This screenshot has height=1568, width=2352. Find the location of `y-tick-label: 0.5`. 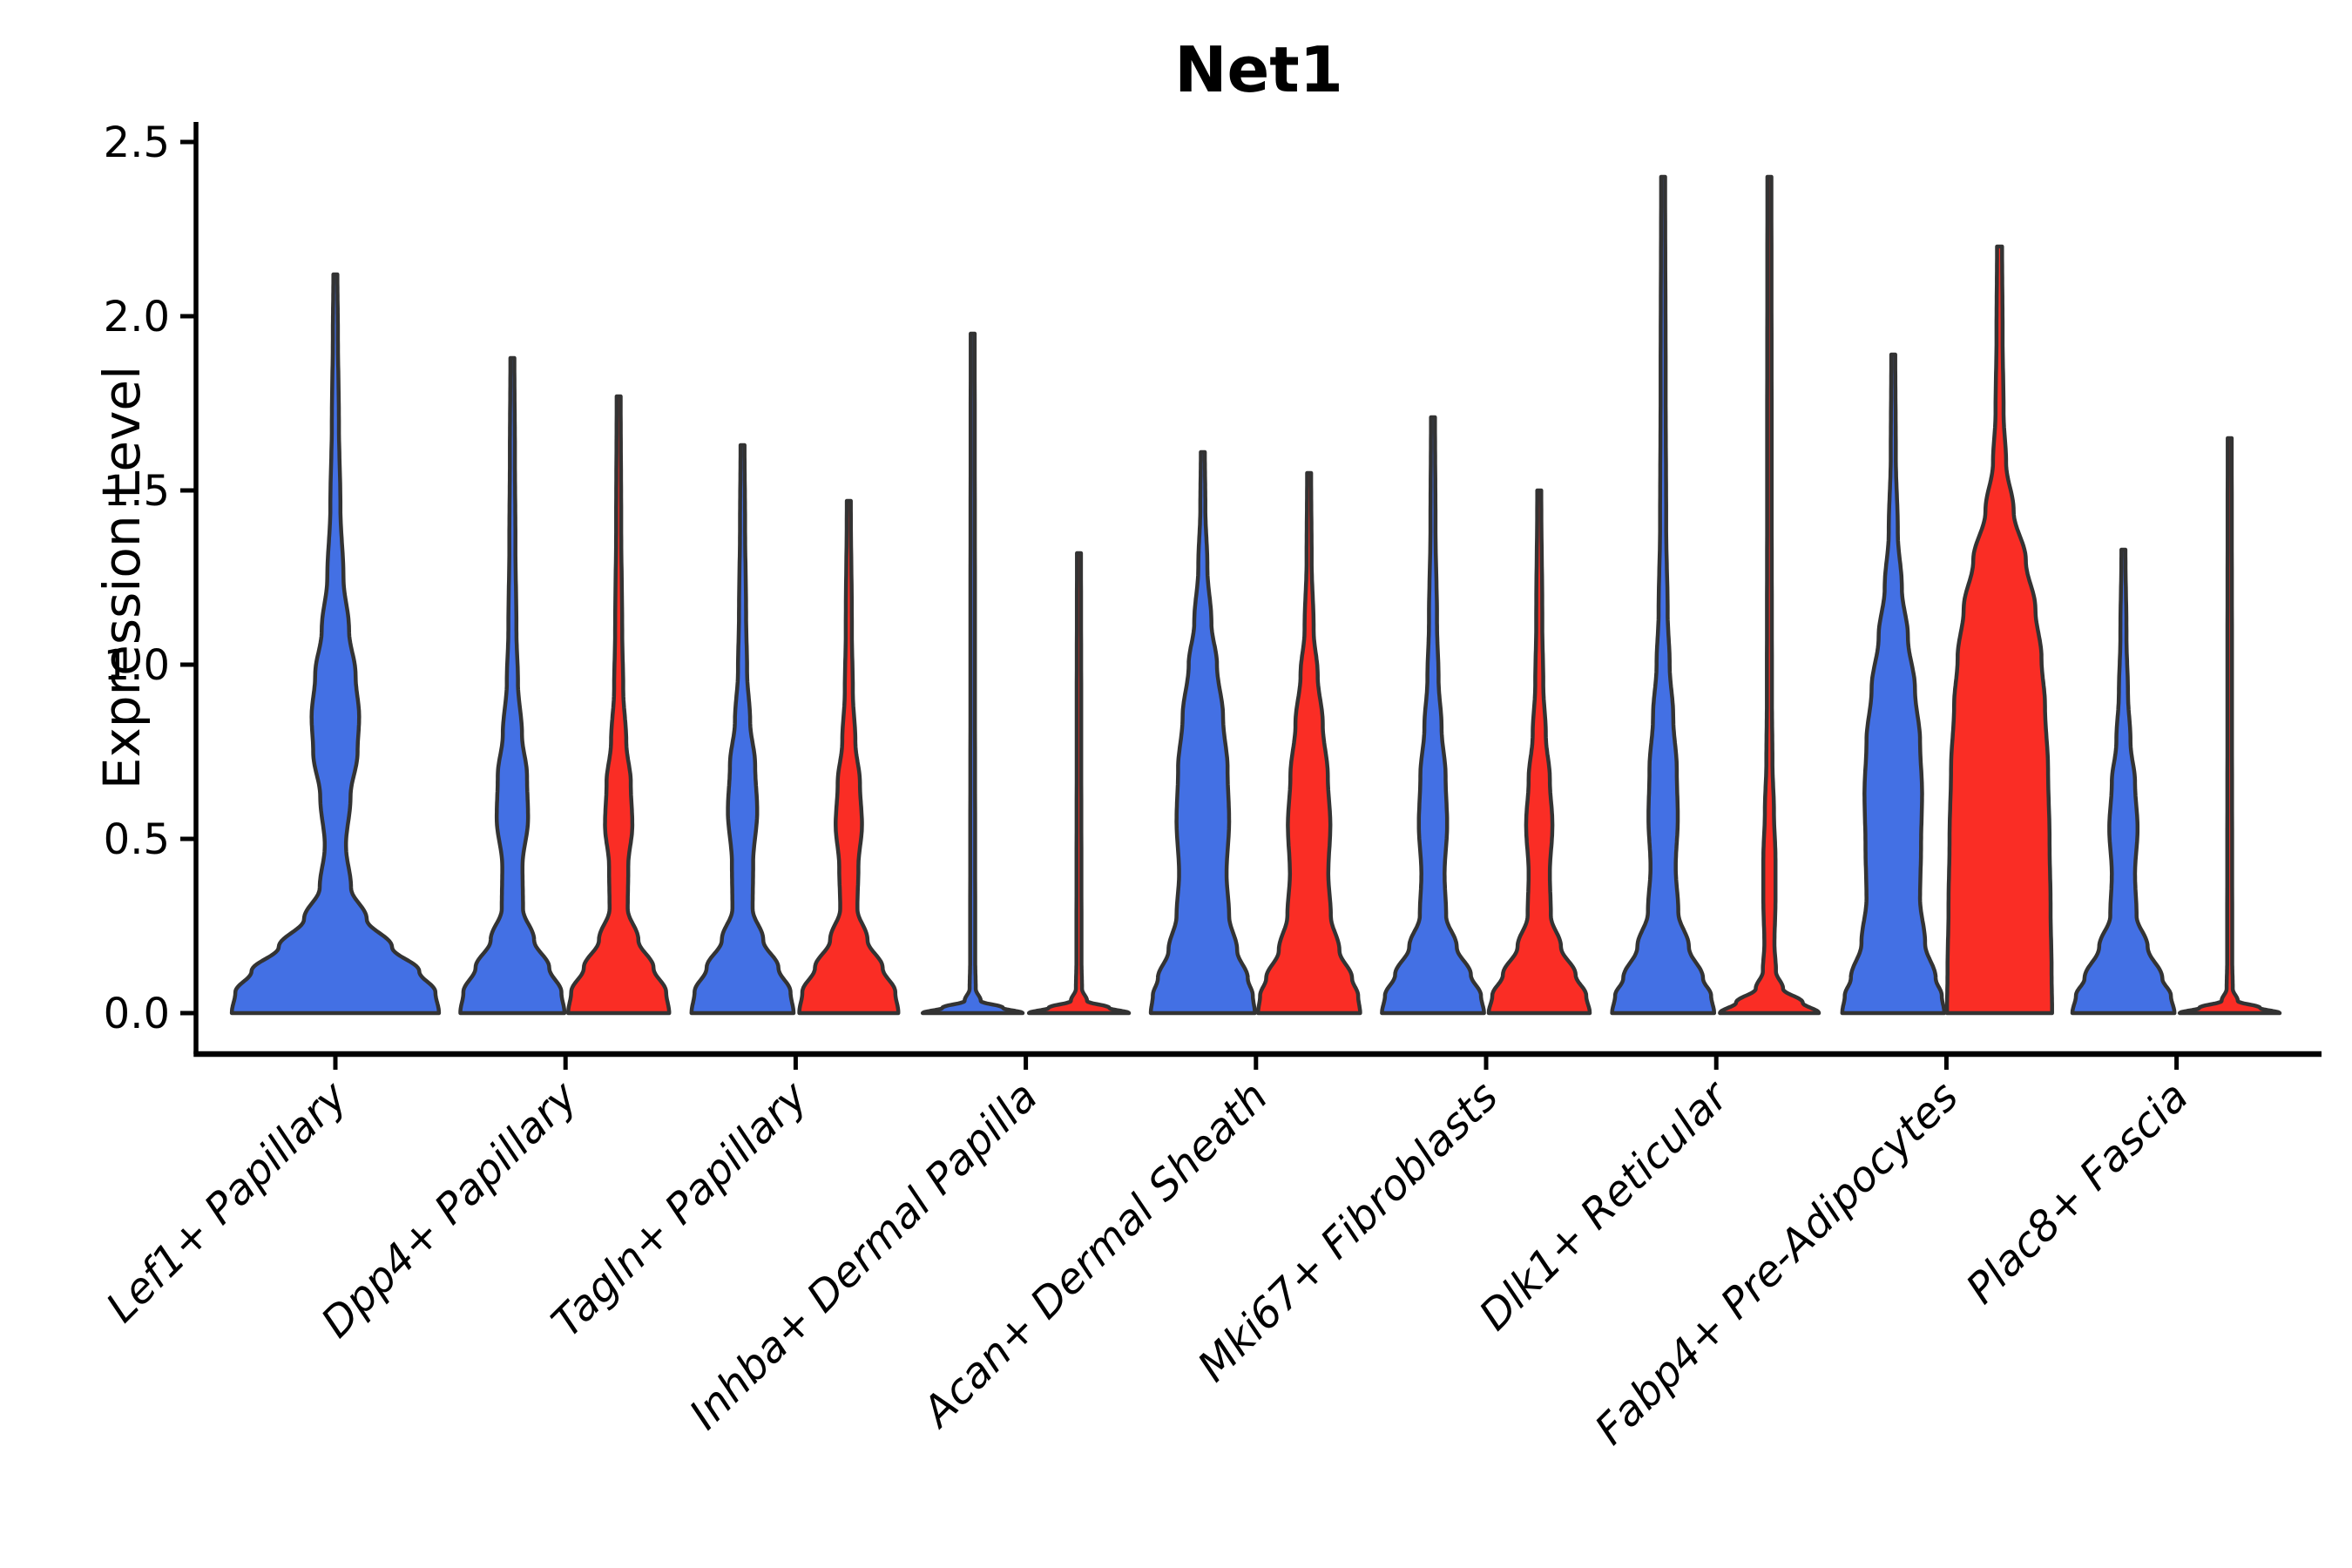

y-tick-label: 0.5 is located at coordinates (137, 839).